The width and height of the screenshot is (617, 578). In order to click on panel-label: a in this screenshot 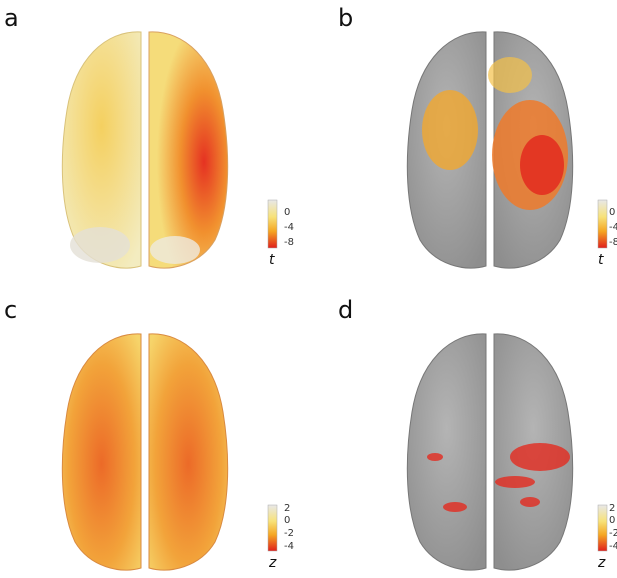, I will do `click(11, 18)`.